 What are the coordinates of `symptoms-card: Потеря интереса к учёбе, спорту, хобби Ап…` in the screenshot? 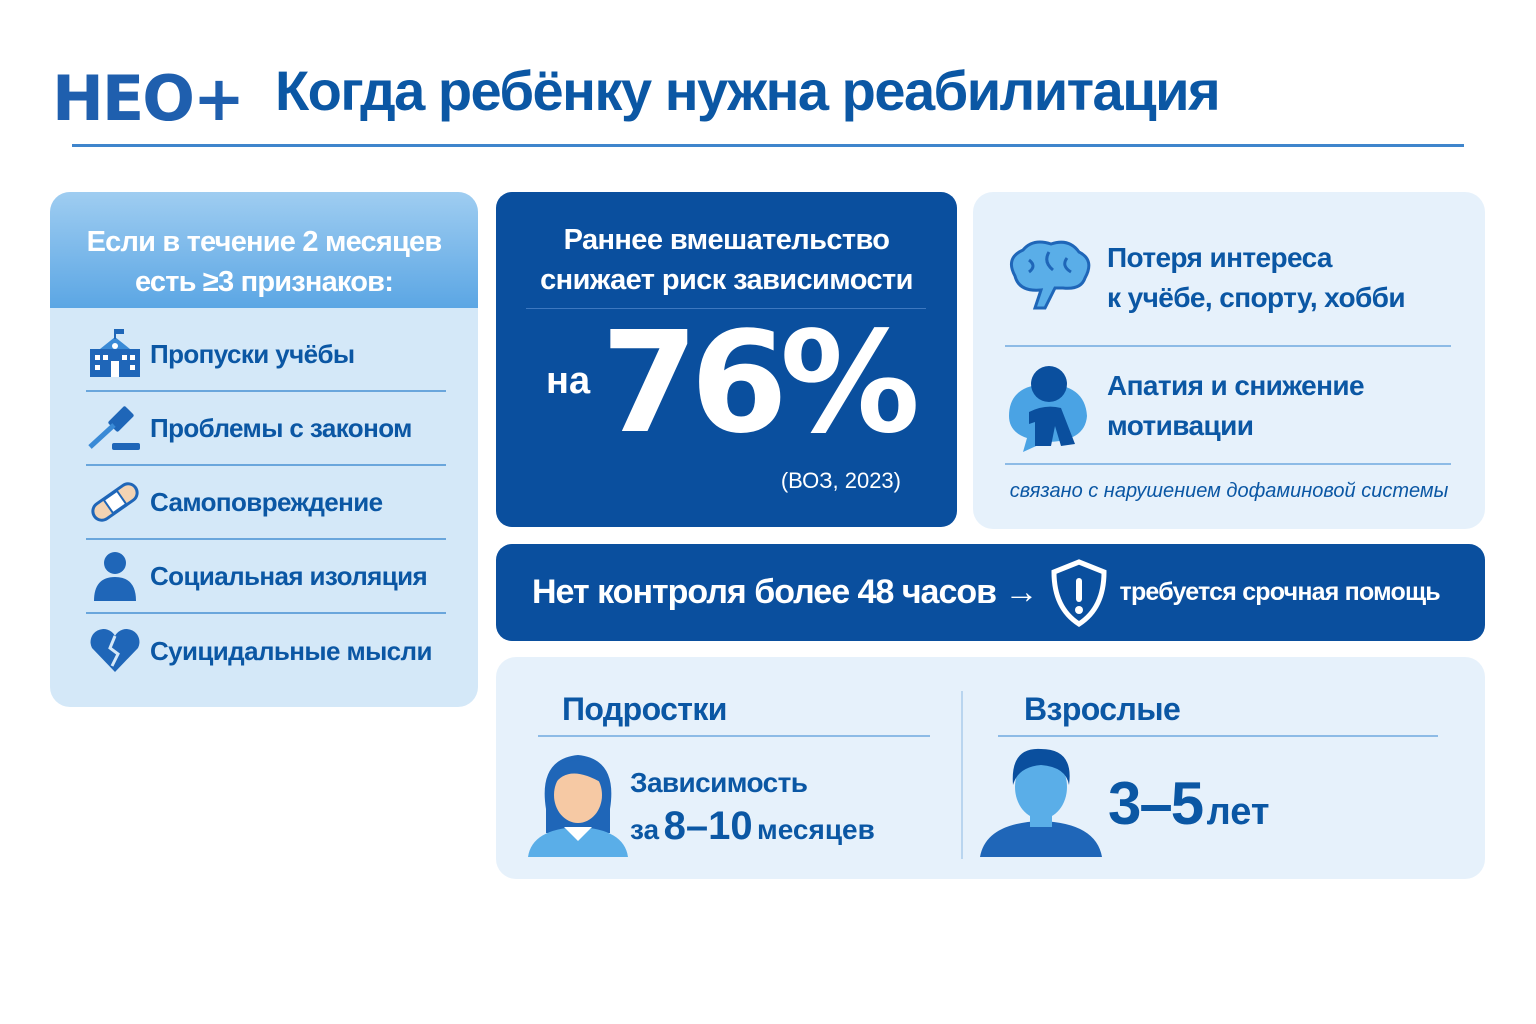 It's located at (1229, 360).